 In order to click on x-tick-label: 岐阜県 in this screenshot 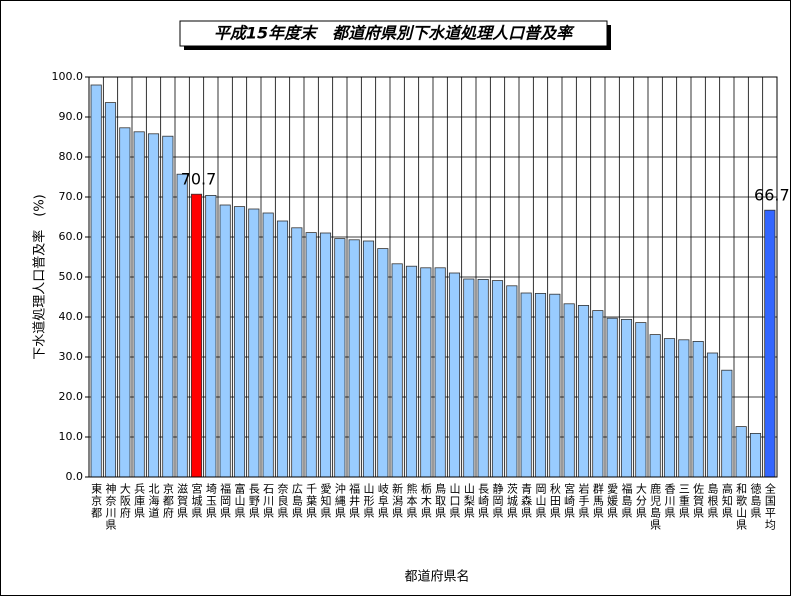, I will do `click(382, 501)`.